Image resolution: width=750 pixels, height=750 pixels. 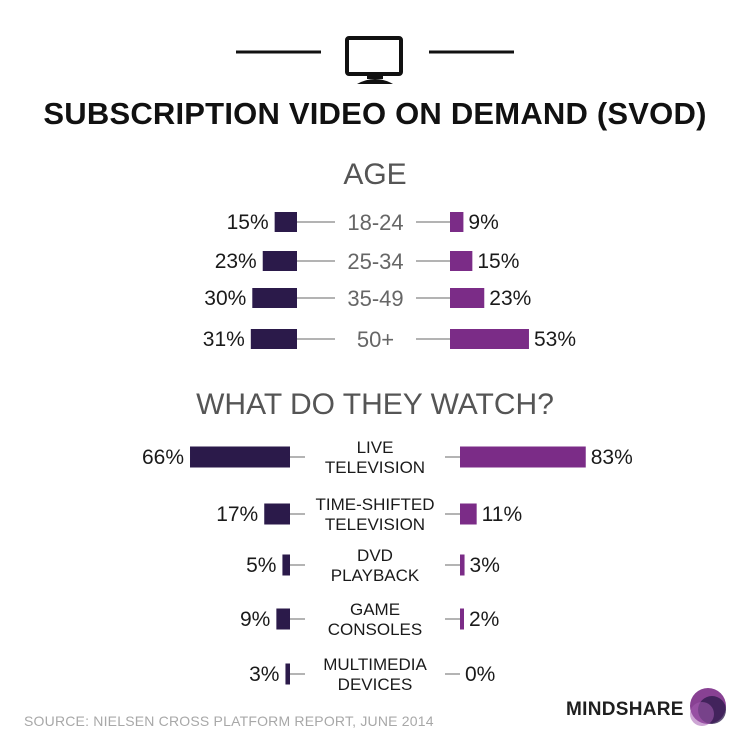 I want to click on category-label-line2: PLAYBACK, so click(x=375, y=575).